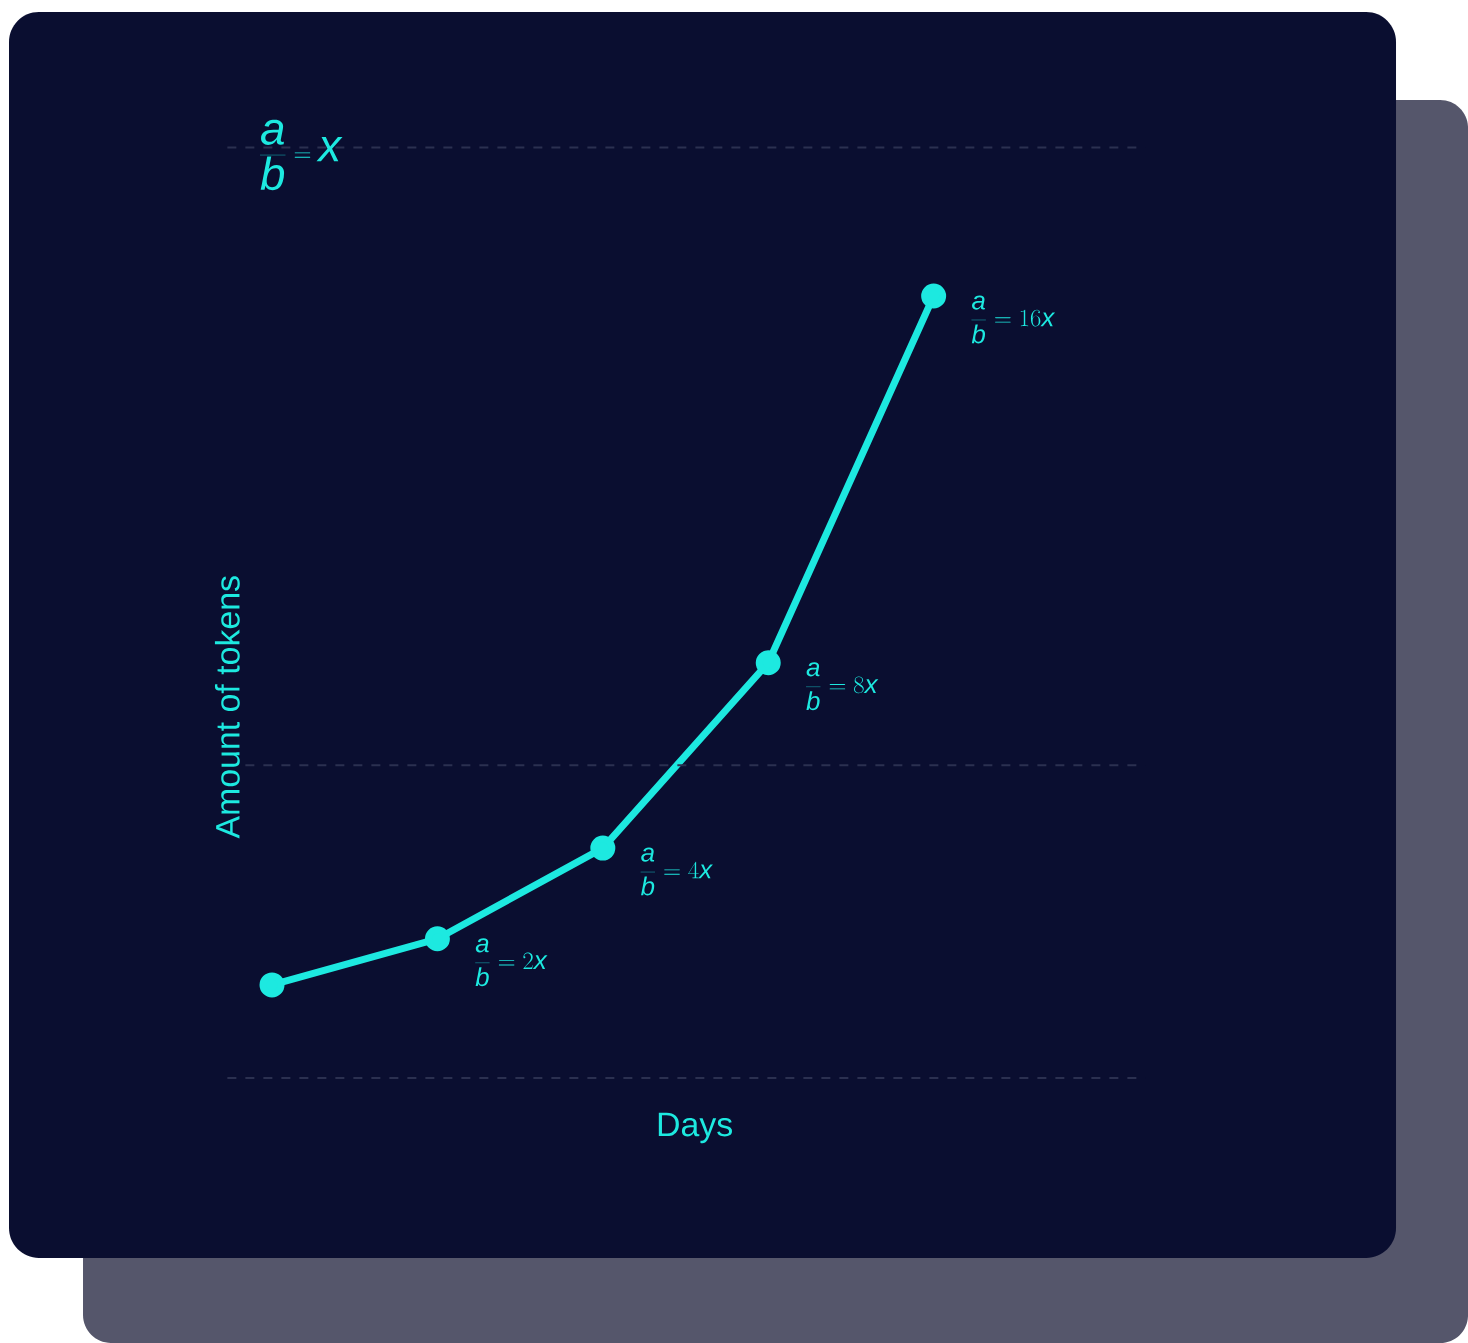  I want to click on chart-title: $\frac{a}{b}=x$, so click(301, 155).